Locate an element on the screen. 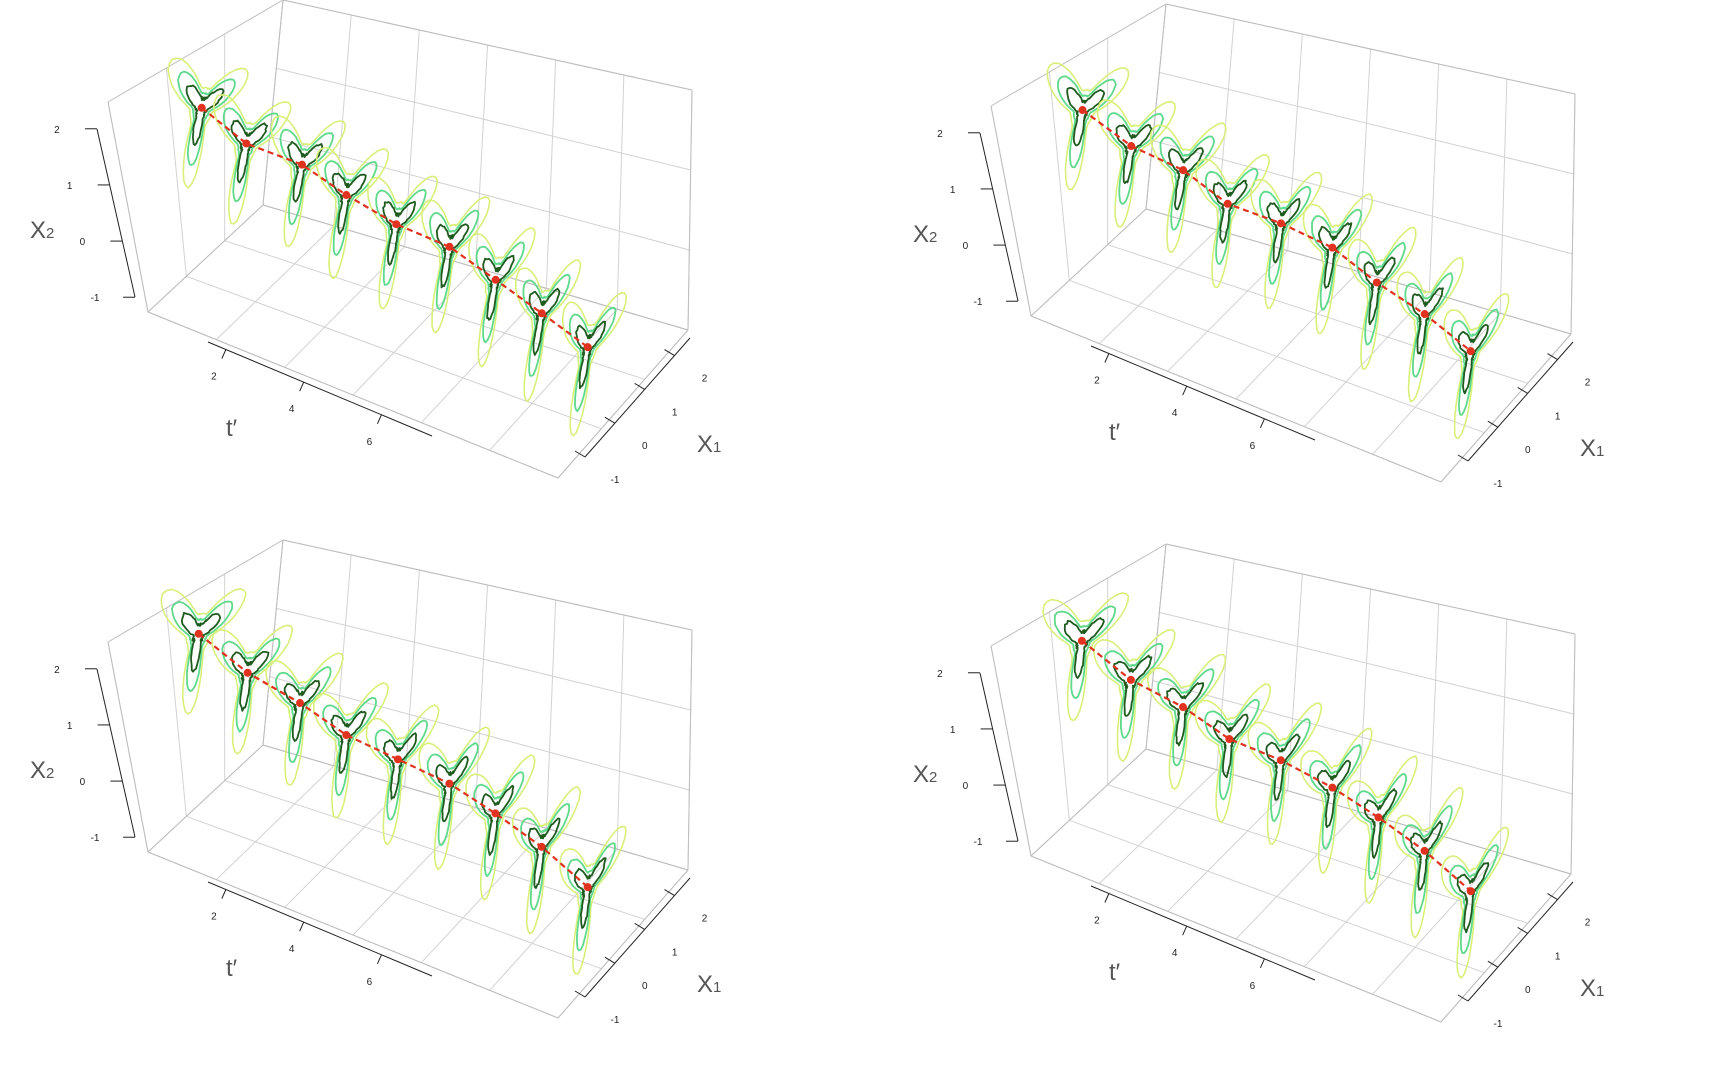  x1-axis-title: X1 is located at coordinates (1592, 448).